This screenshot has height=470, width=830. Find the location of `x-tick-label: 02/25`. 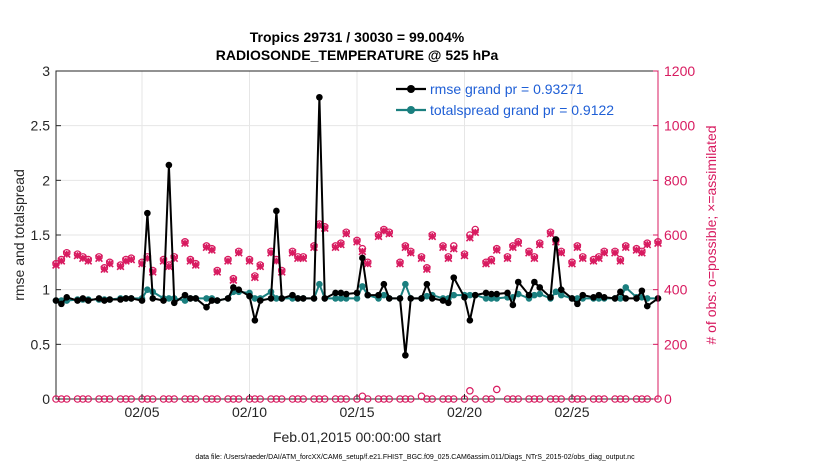

x-tick-label: 02/25 is located at coordinates (571, 412).